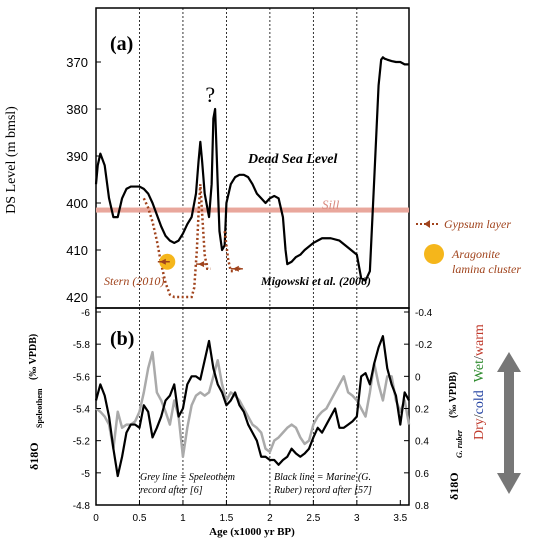 The width and height of the screenshot is (533, 550). I want to click on panel-b-ylabel-right: δ18O G. ruber (‰ VPDB), so click(455, 436).